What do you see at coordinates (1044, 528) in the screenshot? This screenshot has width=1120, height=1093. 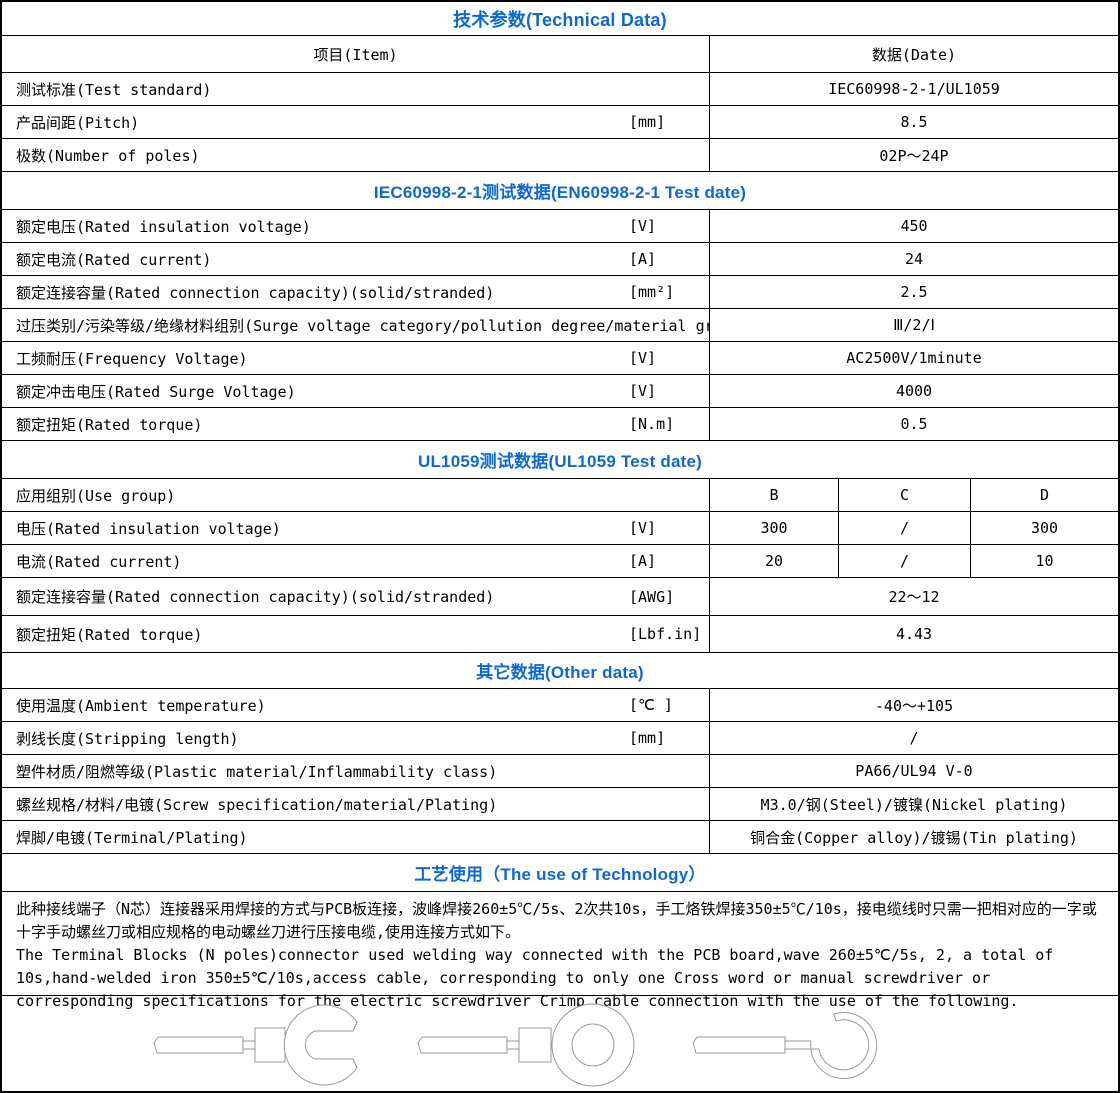 I see `group-d-cell: 300` at bounding box center [1044, 528].